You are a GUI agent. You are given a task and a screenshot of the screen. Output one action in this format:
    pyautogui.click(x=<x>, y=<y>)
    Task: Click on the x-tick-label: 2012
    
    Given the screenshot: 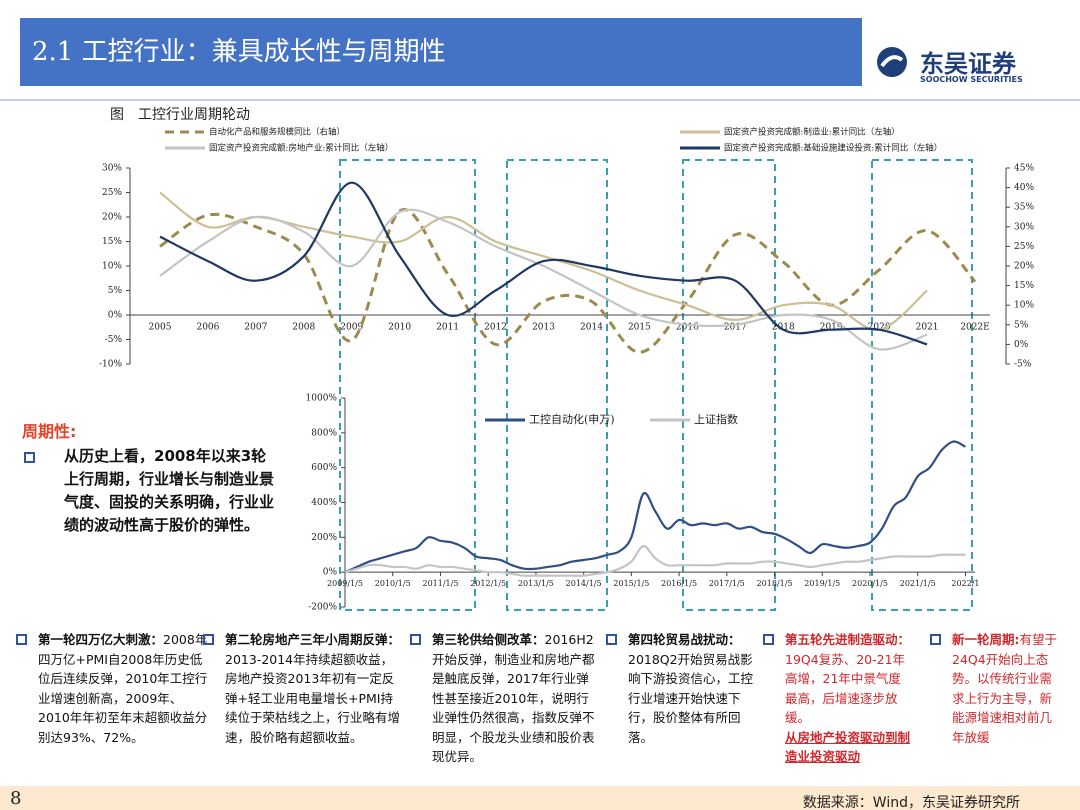 What is the action you would take?
    pyautogui.click(x=495, y=328)
    